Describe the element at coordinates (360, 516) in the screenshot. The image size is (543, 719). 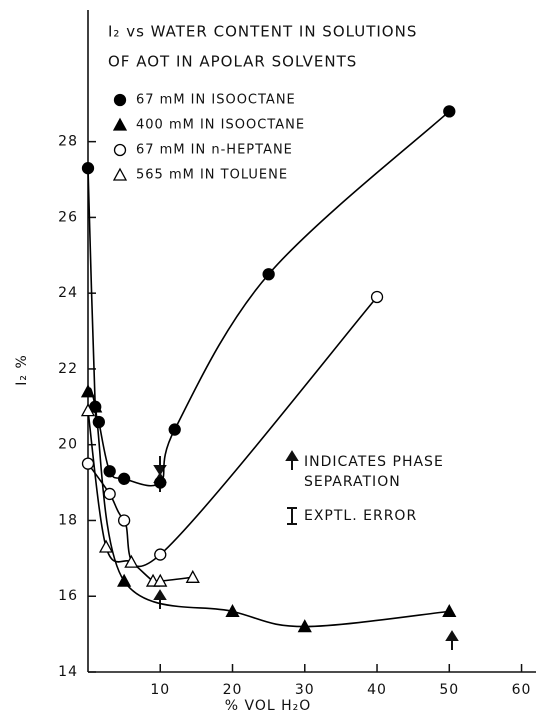
I see `annotation: EXPTL. ERROR` at that location.